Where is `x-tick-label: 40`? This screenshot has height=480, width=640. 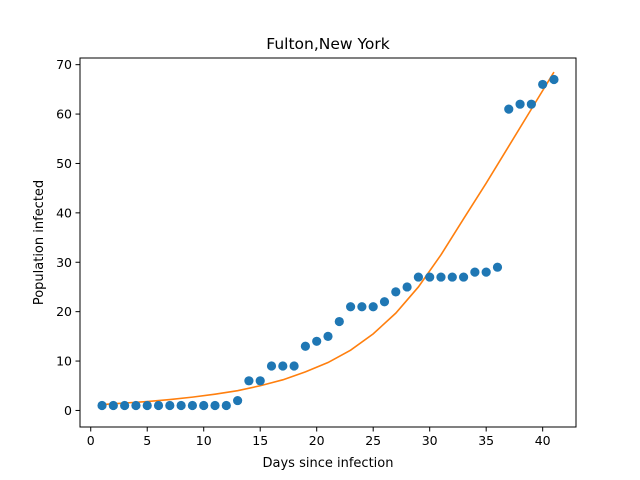
x-tick-label: 40 is located at coordinates (543, 440).